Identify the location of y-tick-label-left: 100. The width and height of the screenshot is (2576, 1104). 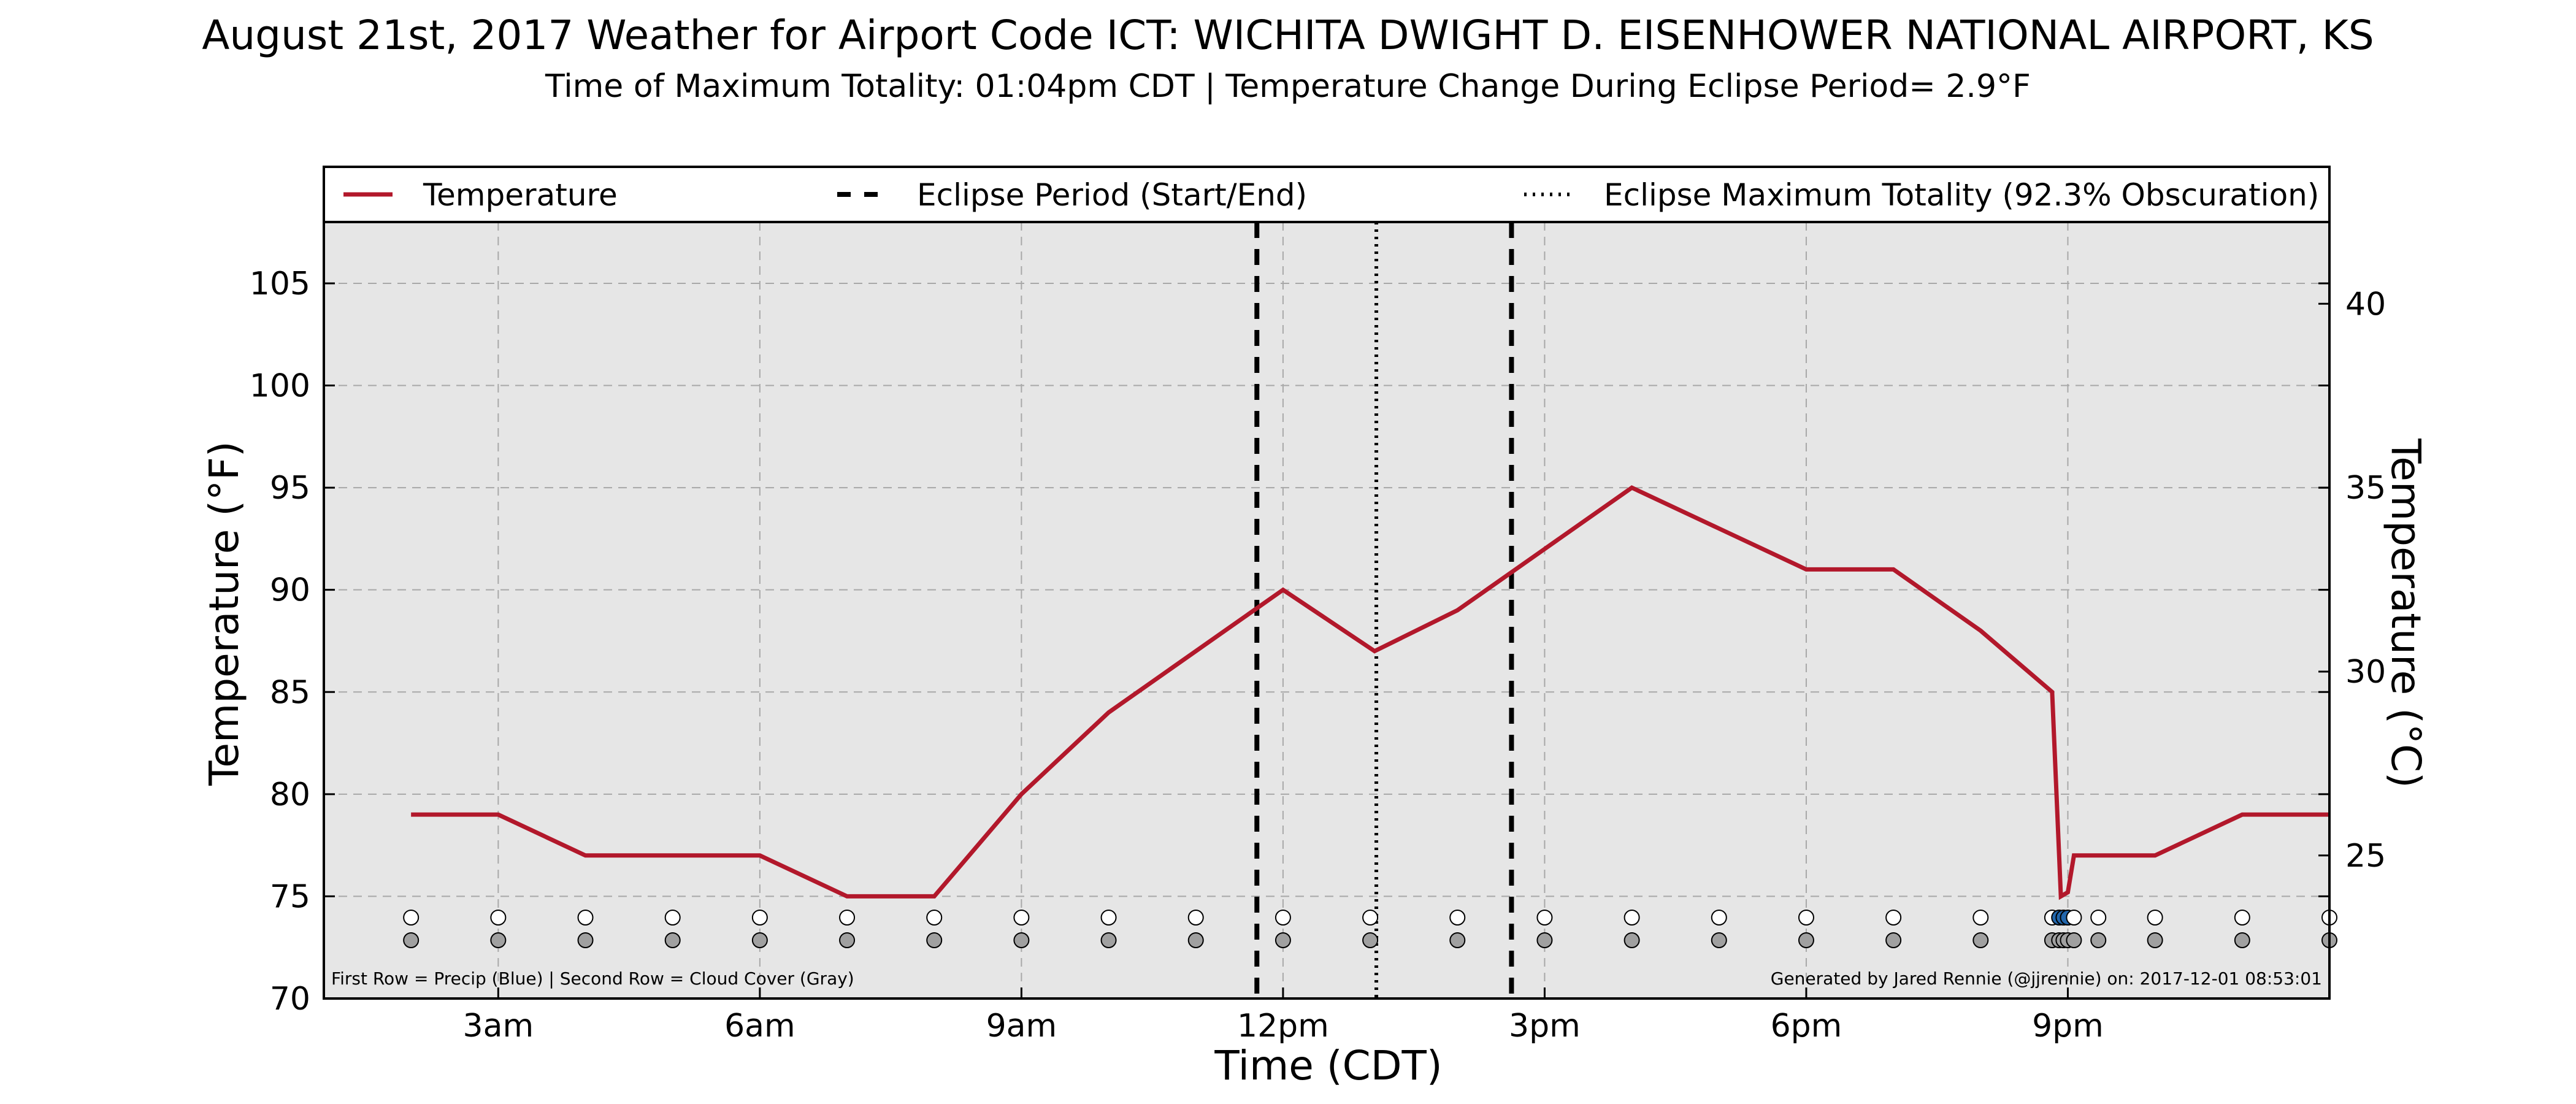
(280, 386).